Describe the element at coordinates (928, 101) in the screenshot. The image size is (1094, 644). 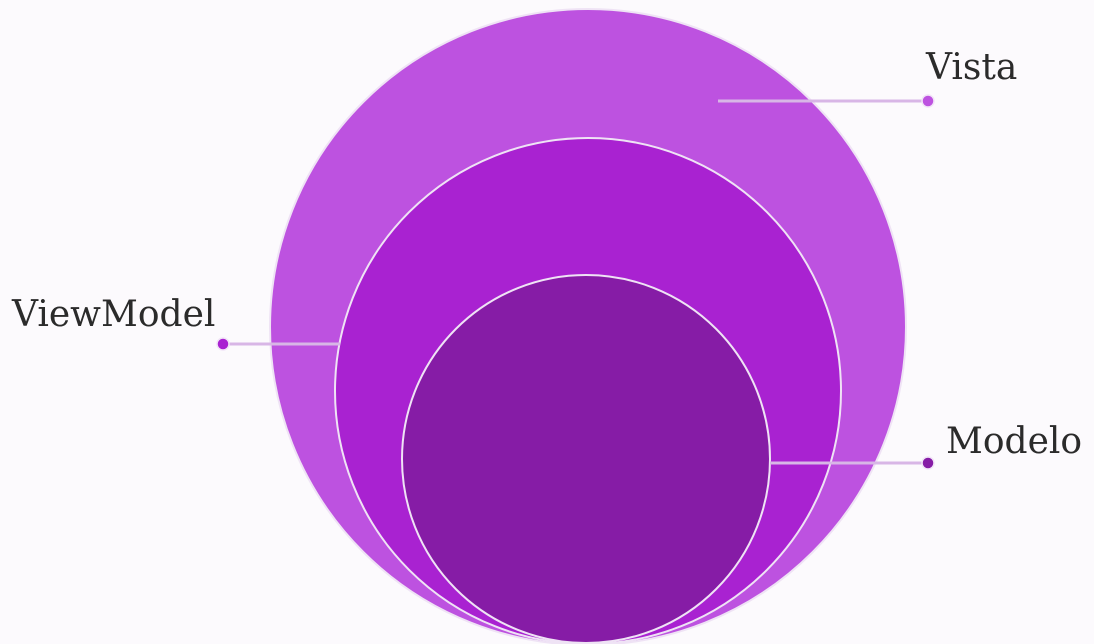
I see `connector-dot-vista` at that location.